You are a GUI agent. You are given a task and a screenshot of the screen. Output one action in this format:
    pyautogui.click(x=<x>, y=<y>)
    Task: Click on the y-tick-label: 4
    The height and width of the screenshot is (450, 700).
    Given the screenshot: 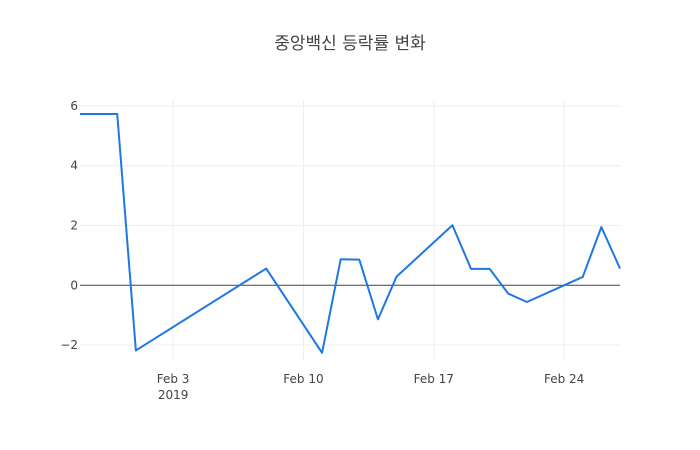 What is the action you would take?
    pyautogui.click(x=74, y=166)
    